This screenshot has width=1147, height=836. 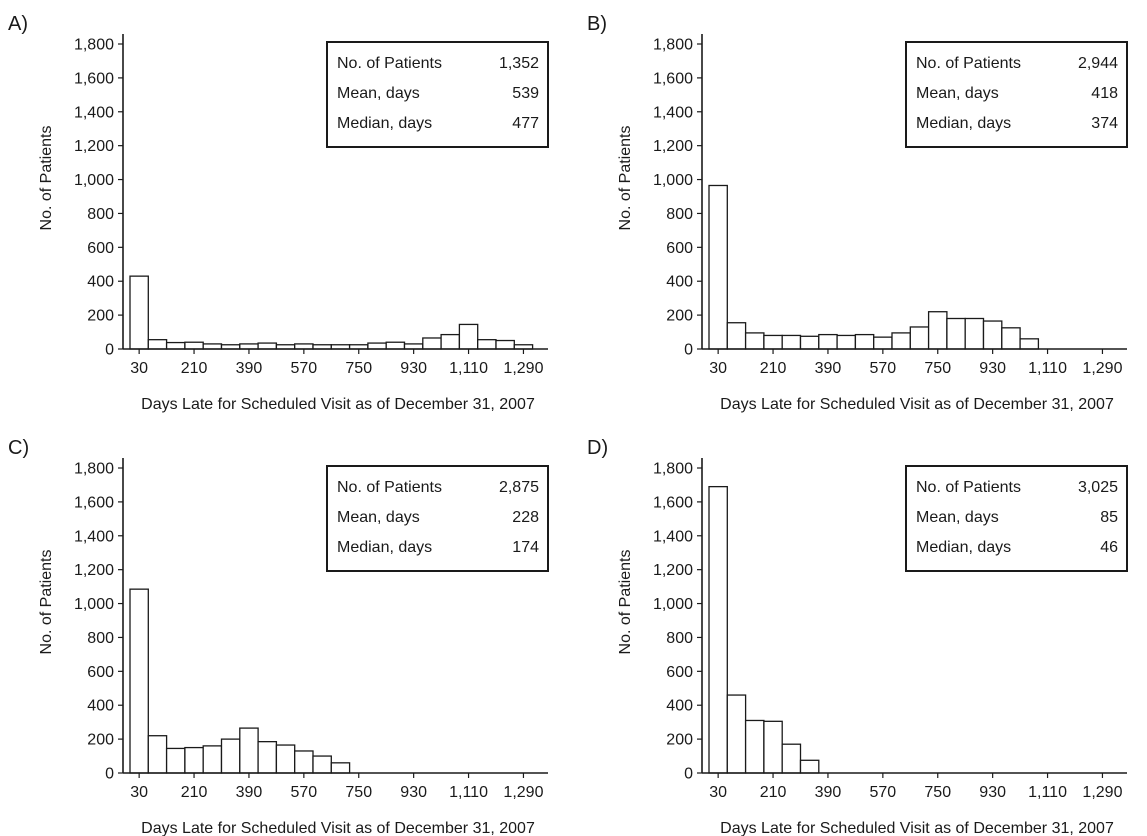 What do you see at coordinates (597, 448) in the screenshot?
I see `panel-label: D)` at bounding box center [597, 448].